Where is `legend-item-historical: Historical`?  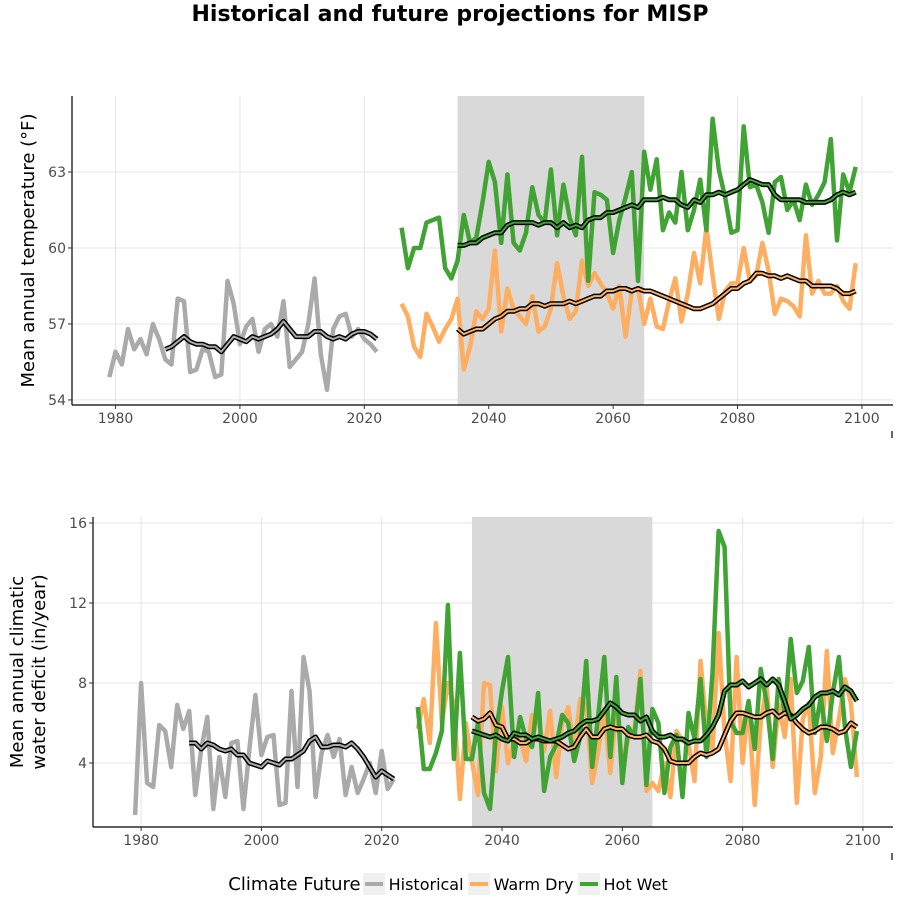 legend-item-historical: Historical is located at coordinates (413, 884).